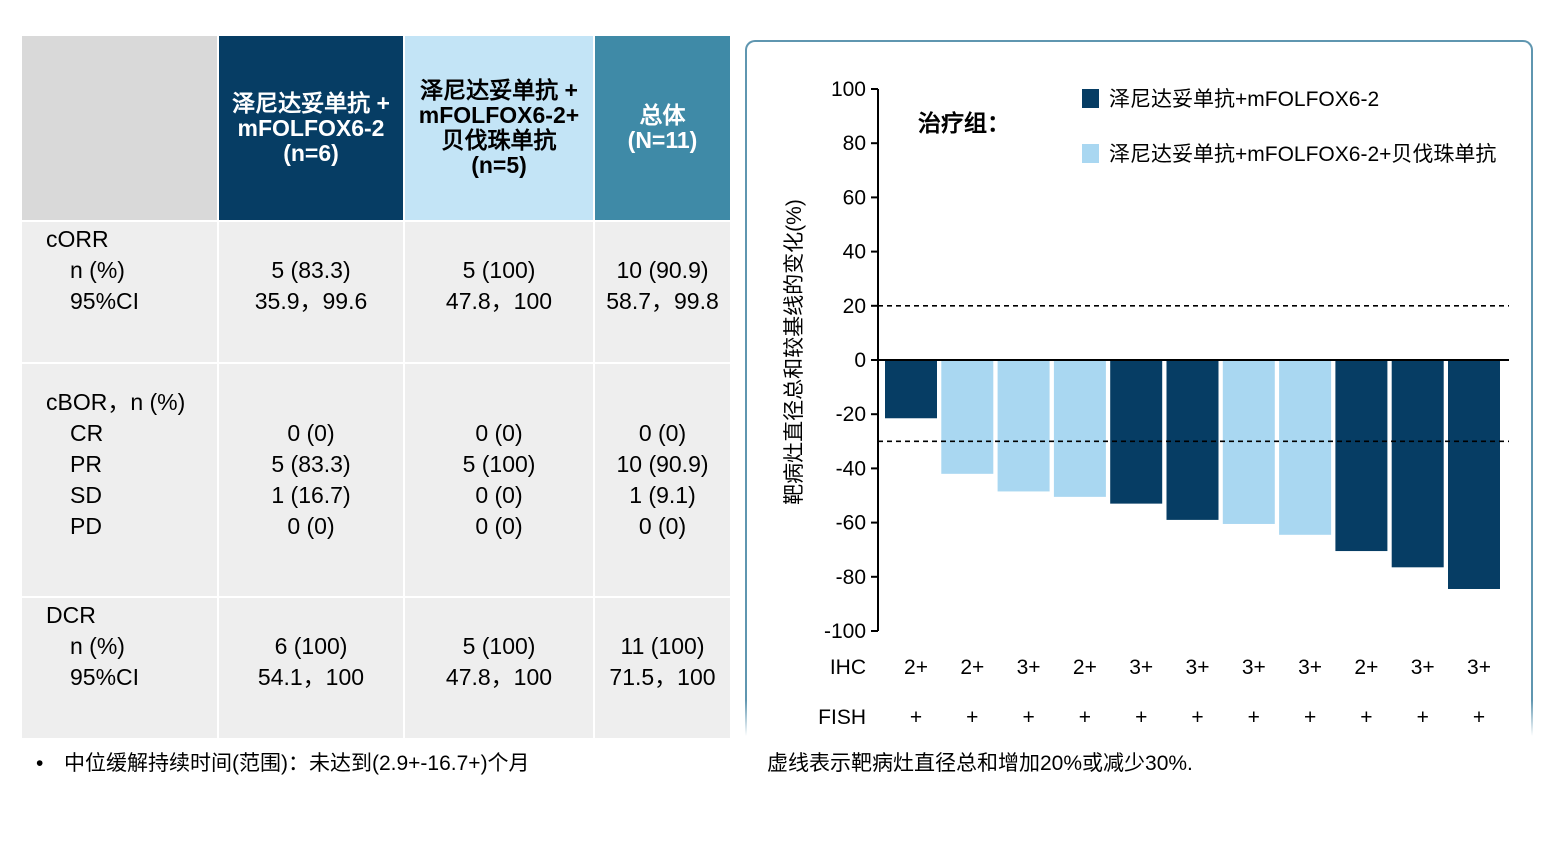  Describe the element at coordinates (499, 140) in the screenshot. I see `header-line: 贝伐珠单抗` at that location.